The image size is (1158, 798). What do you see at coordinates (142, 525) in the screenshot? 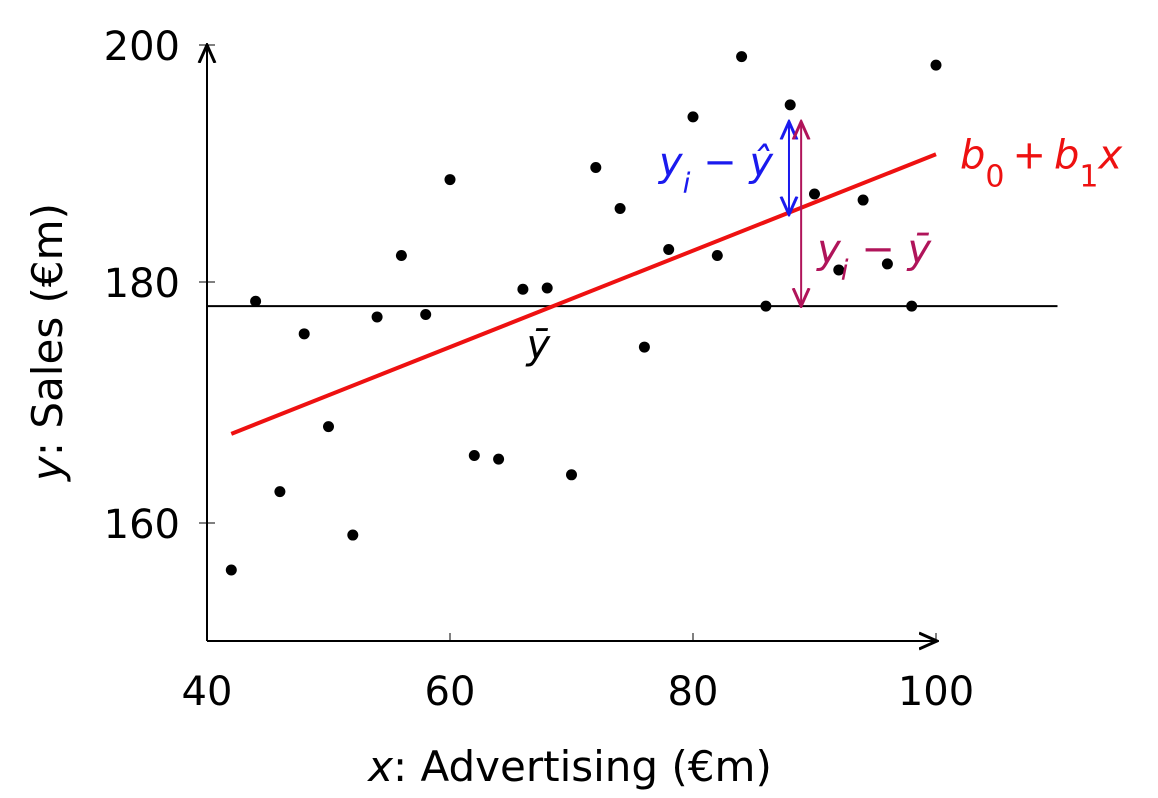
I see `y-tick-label: 160` at bounding box center [142, 525].